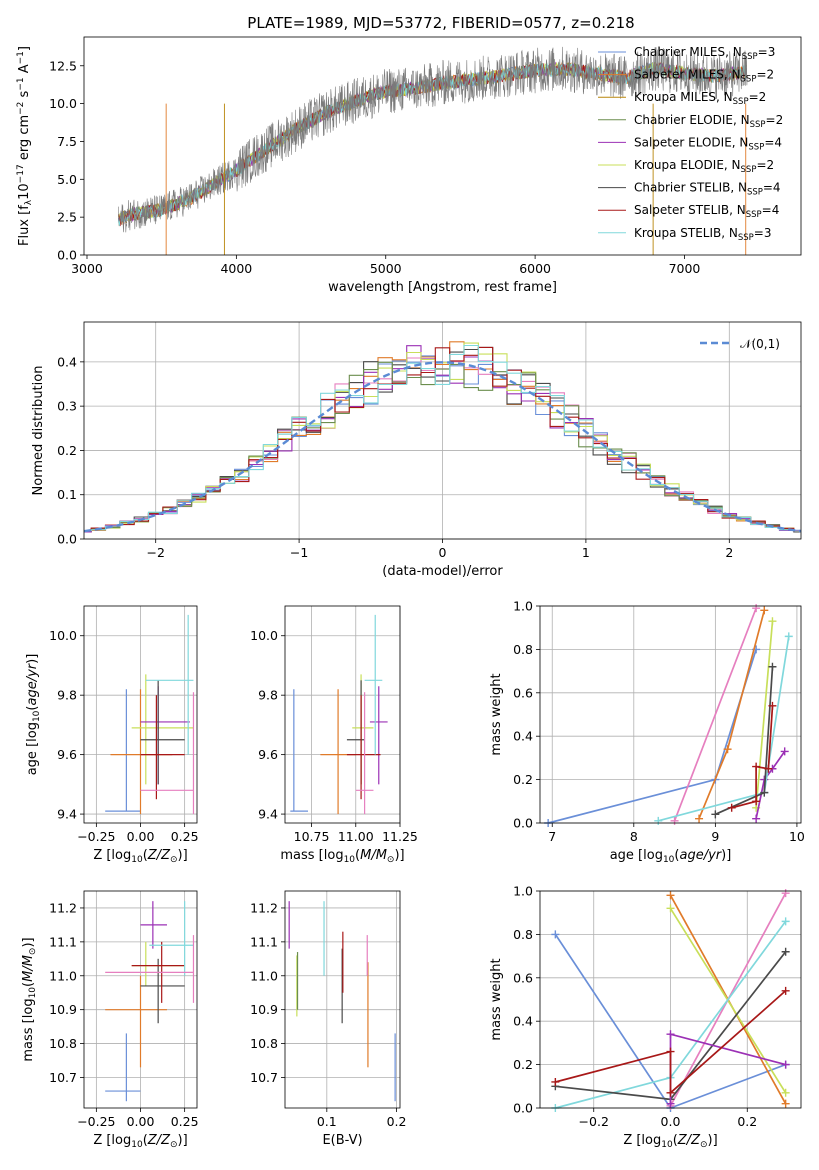 The height and width of the screenshot is (1170, 819). I want to click on x-tick-label: 2, so click(729, 552).